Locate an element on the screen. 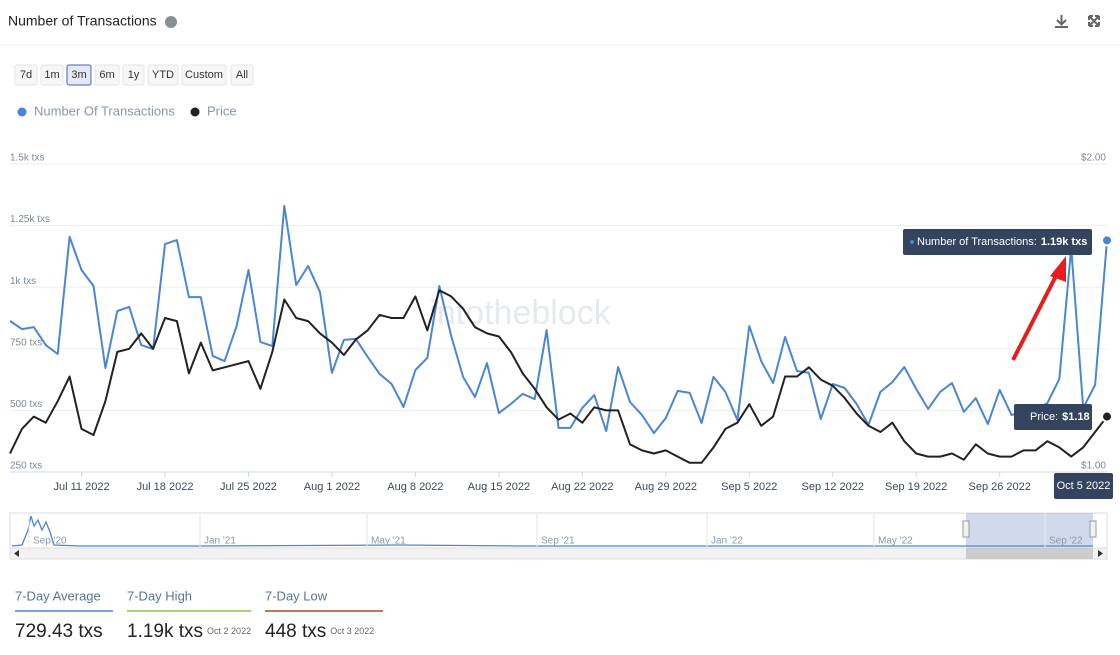  tooltip-dot is located at coordinates (912, 242).